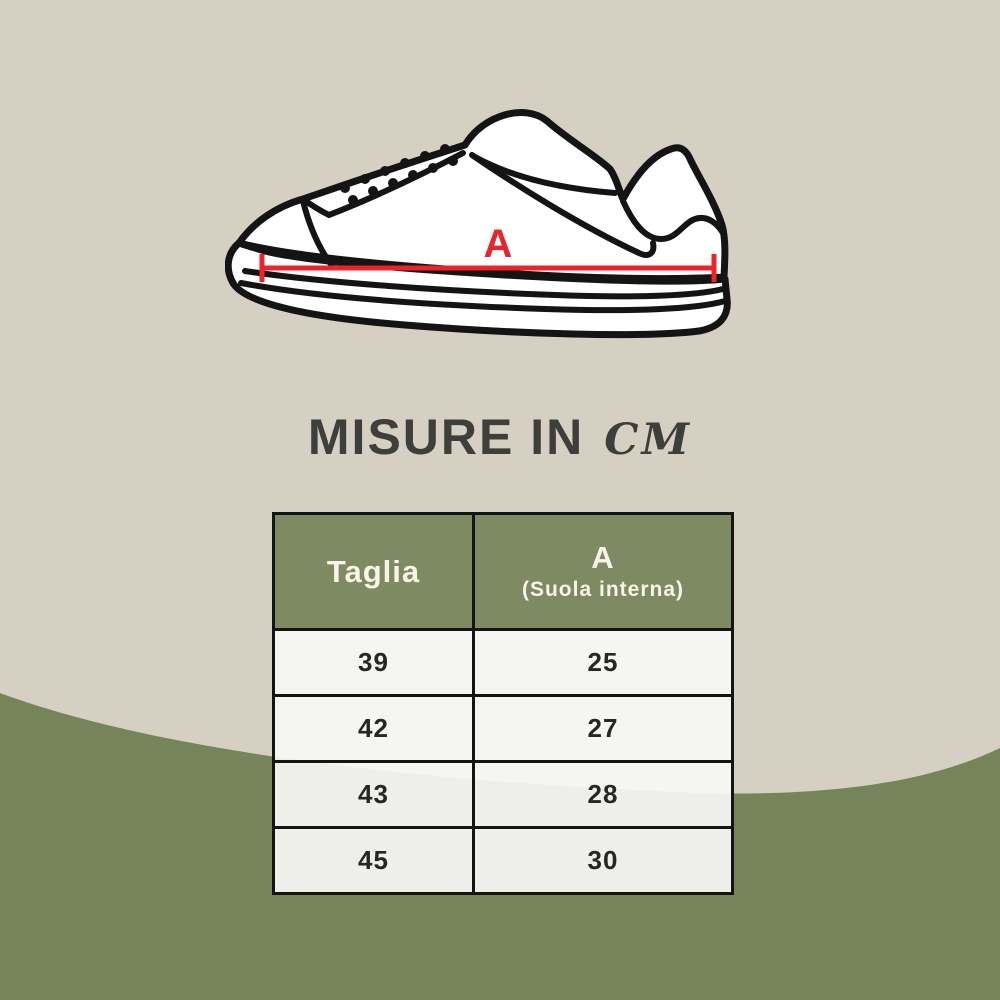 The height and width of the screenshot is (1000, 1000). Describe the element at coordinates (602, 589) in the screenshot. I see `header-measure-note: (Suola interna)` at that location.